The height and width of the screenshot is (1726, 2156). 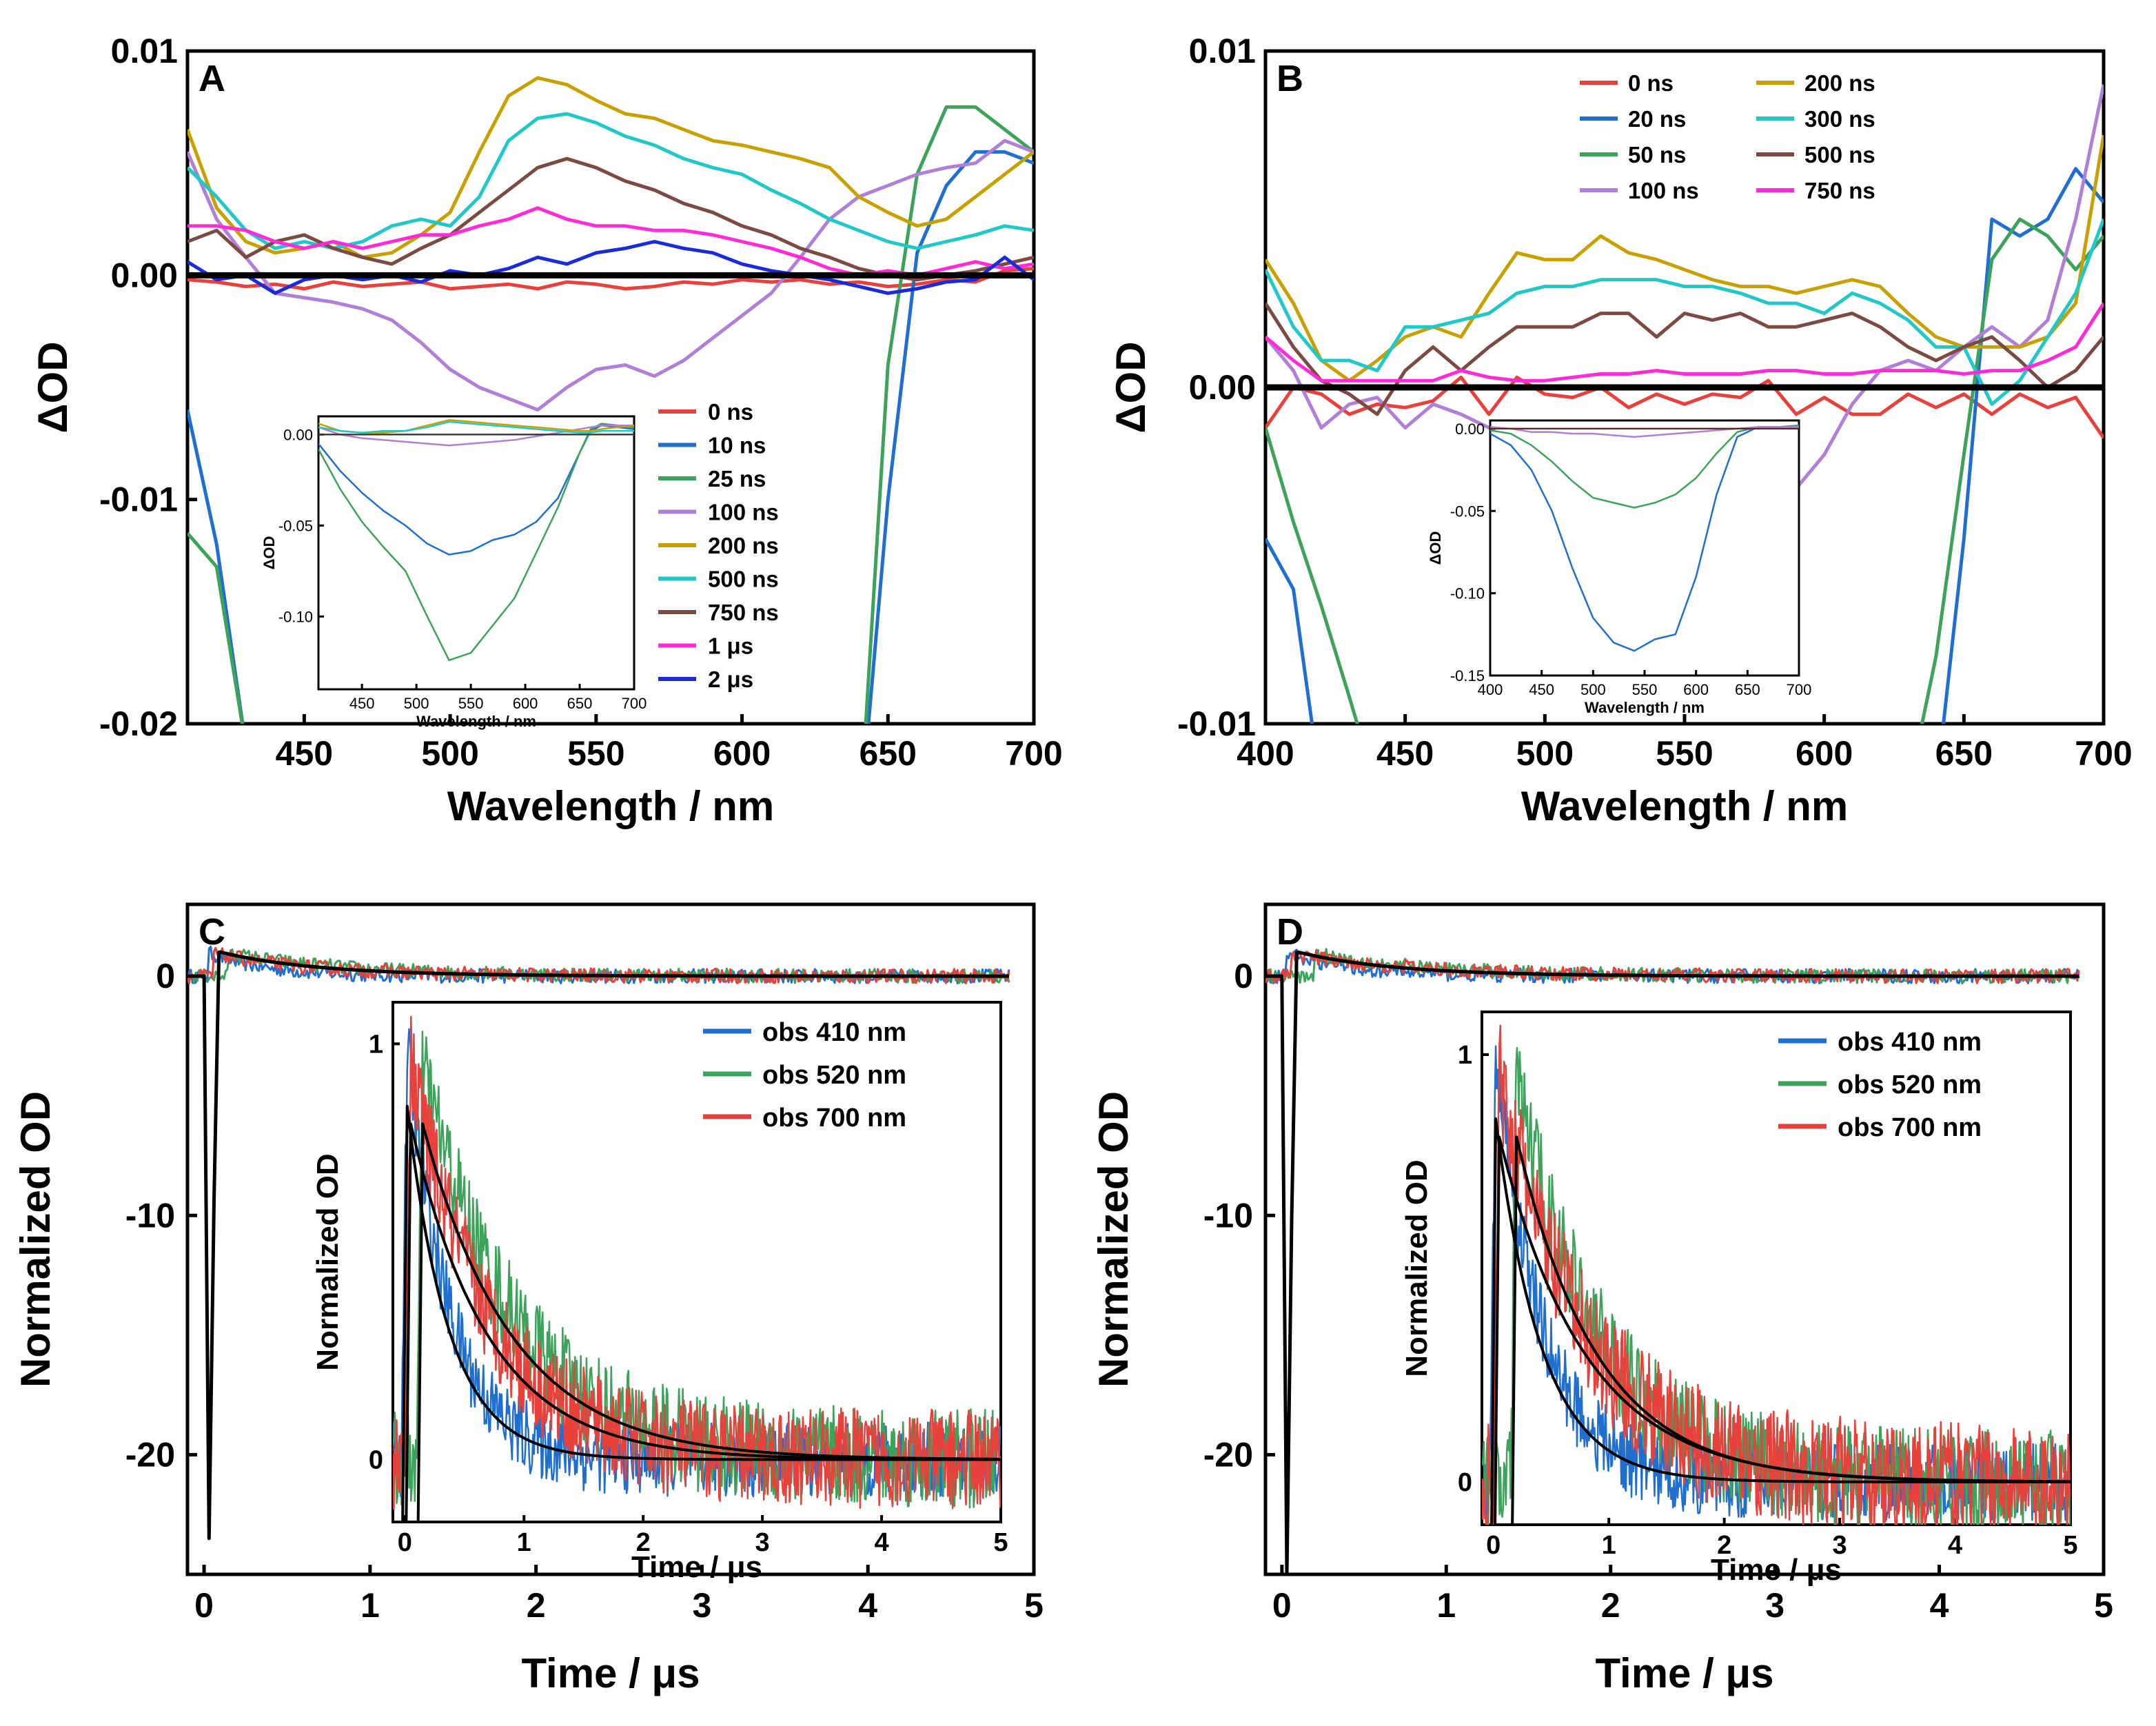 I want to click on inset-plot-area, so click(x=476, y=540).